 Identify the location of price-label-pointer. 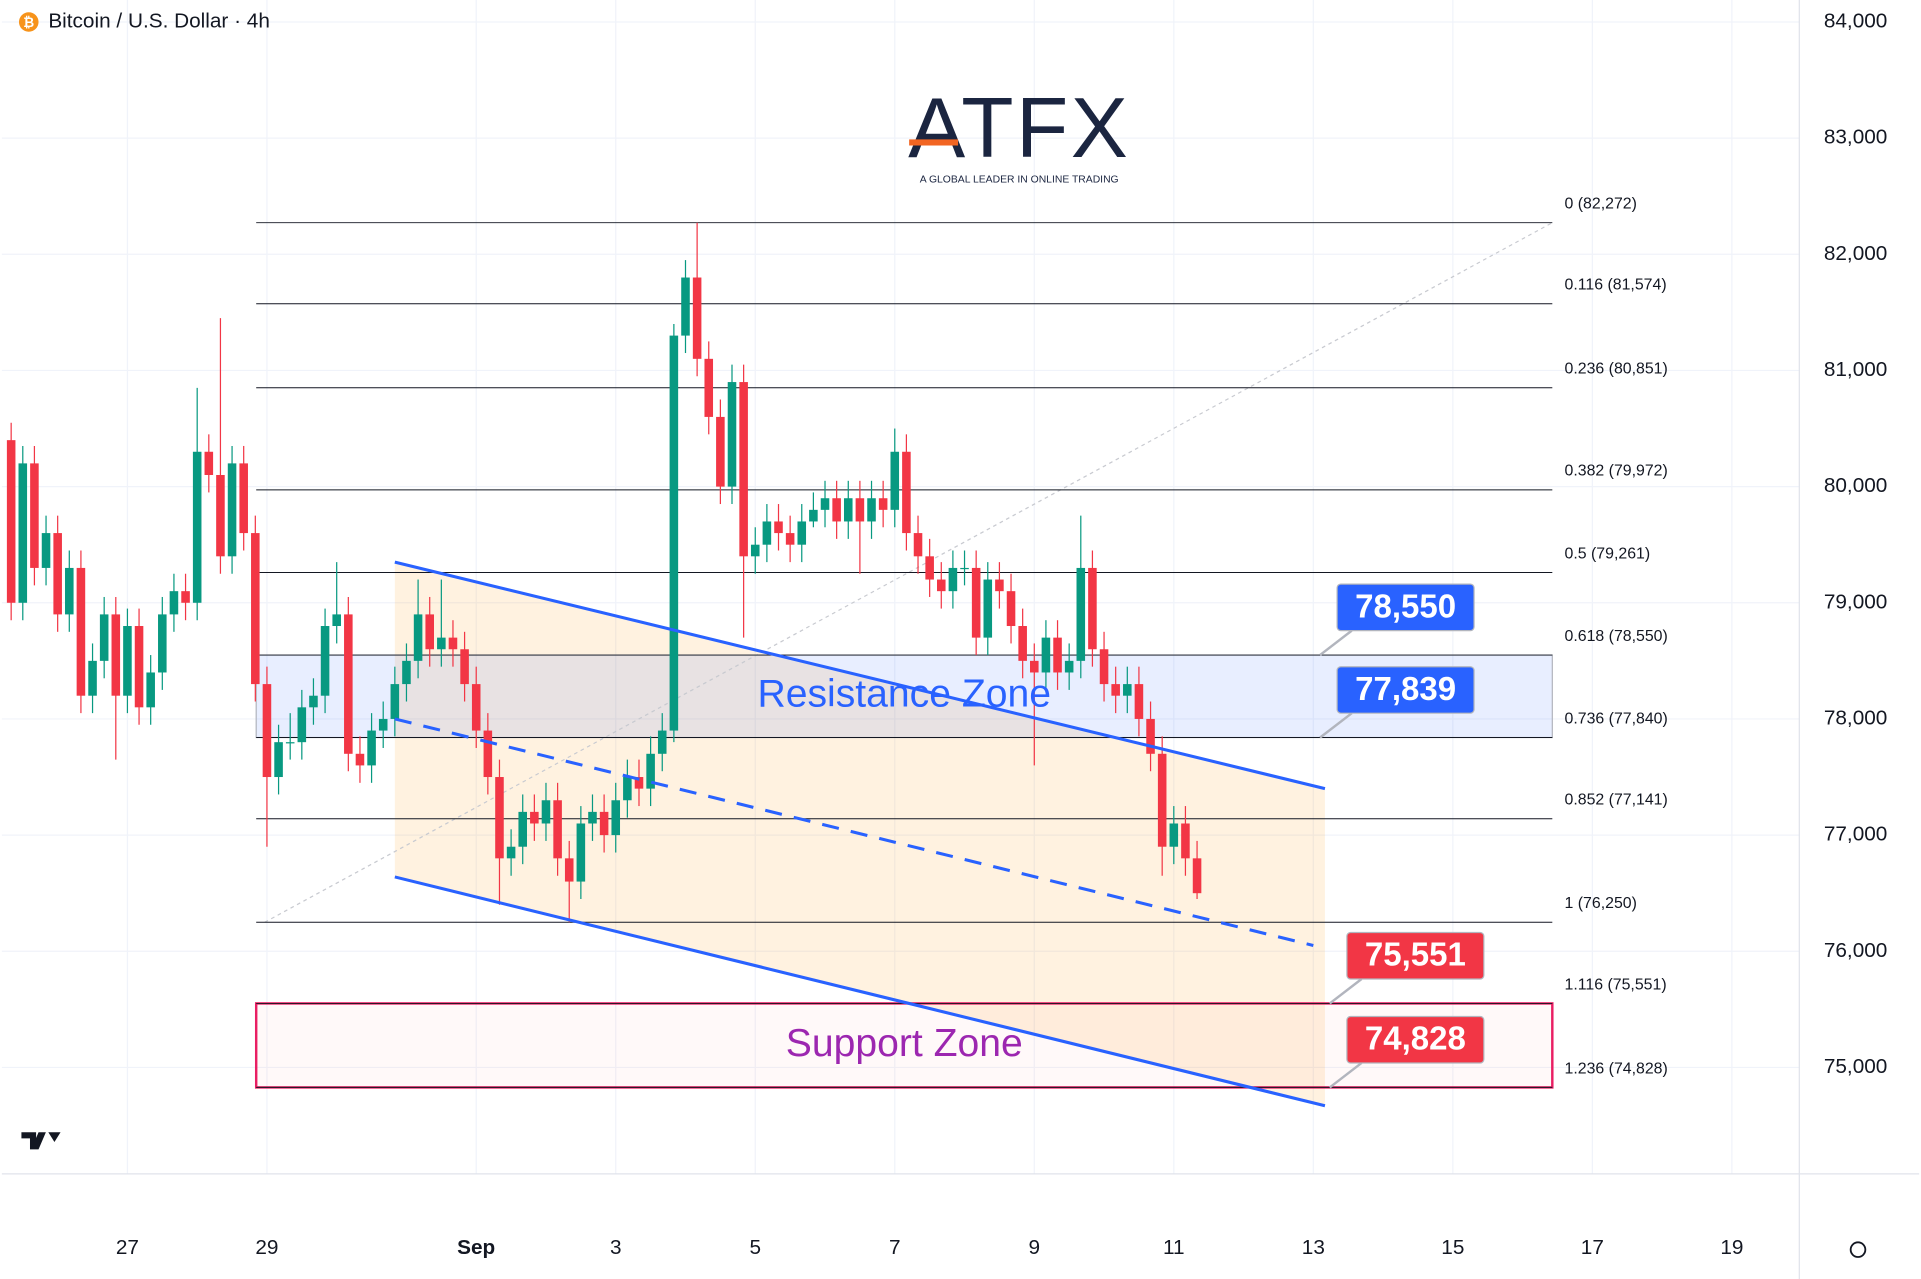
(1346, 991).